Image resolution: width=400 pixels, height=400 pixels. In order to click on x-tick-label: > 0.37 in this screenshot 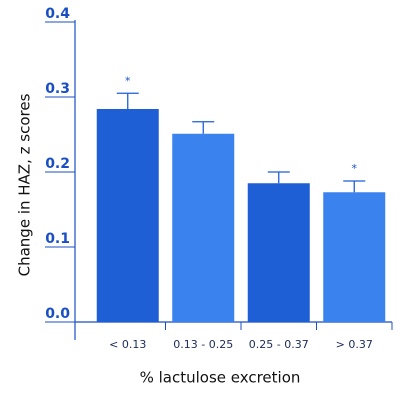, I will do `click(354, 344)`.